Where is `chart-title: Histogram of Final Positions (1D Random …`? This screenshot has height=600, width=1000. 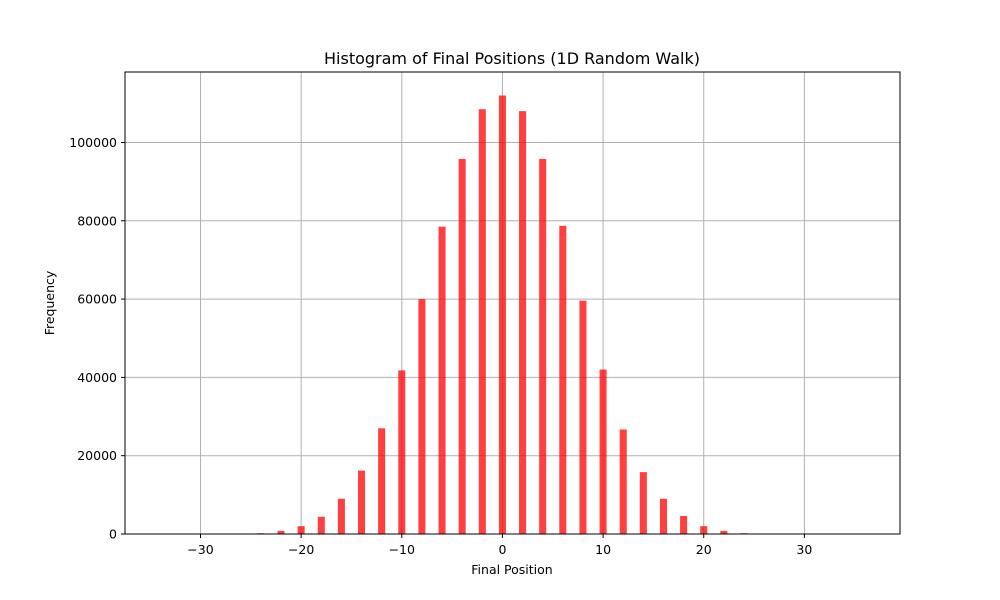 chart-title: Histogram of Final Positions (1D Random … is located at coordinates (512, 58).